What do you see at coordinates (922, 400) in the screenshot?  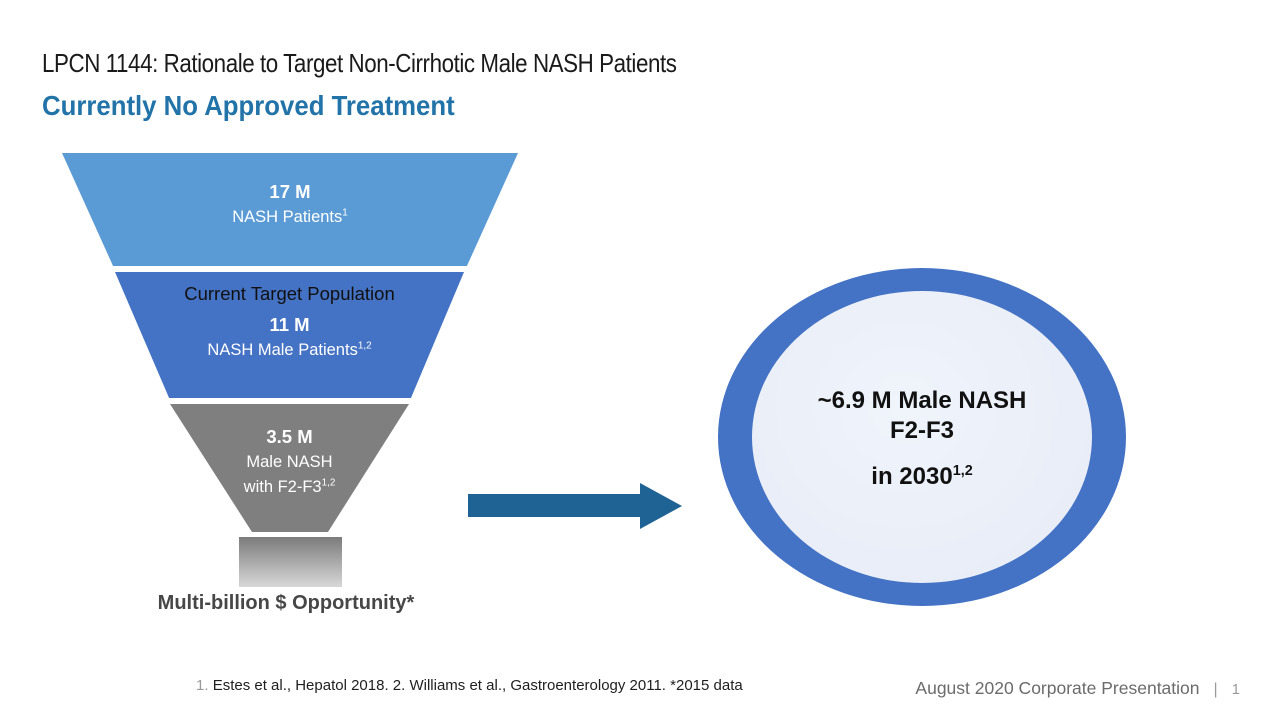 I see `circle-line-1: ~6.9 M Male NASH` at bounding box center [922, 400].